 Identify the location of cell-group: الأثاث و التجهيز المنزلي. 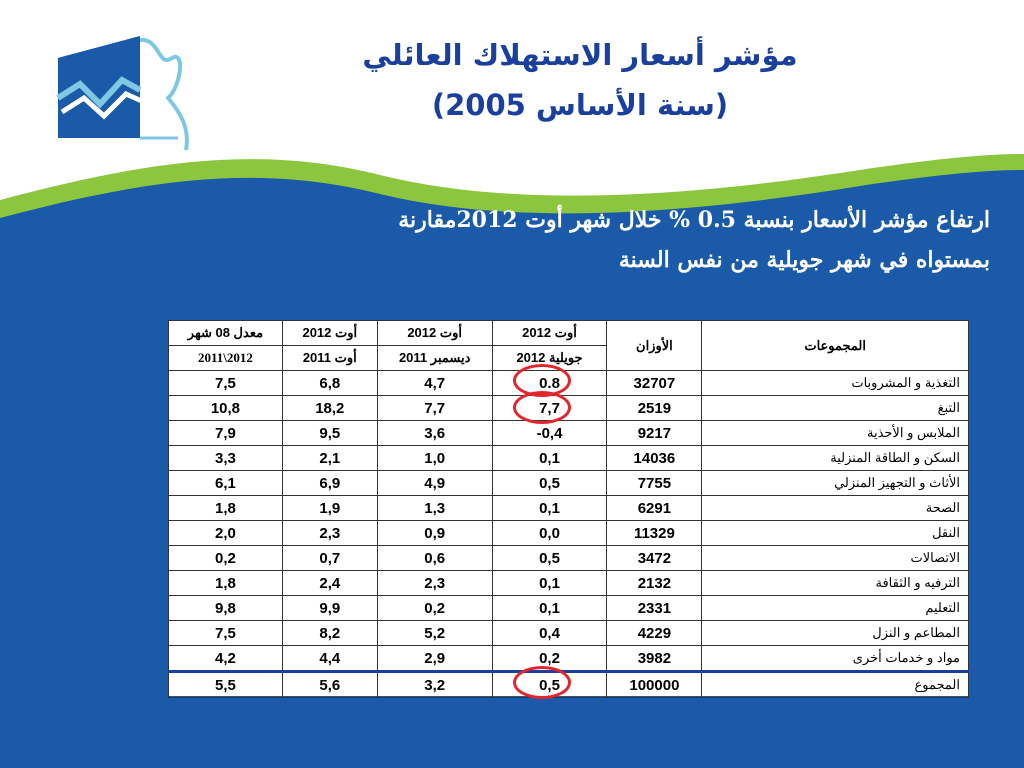
(835, 483).